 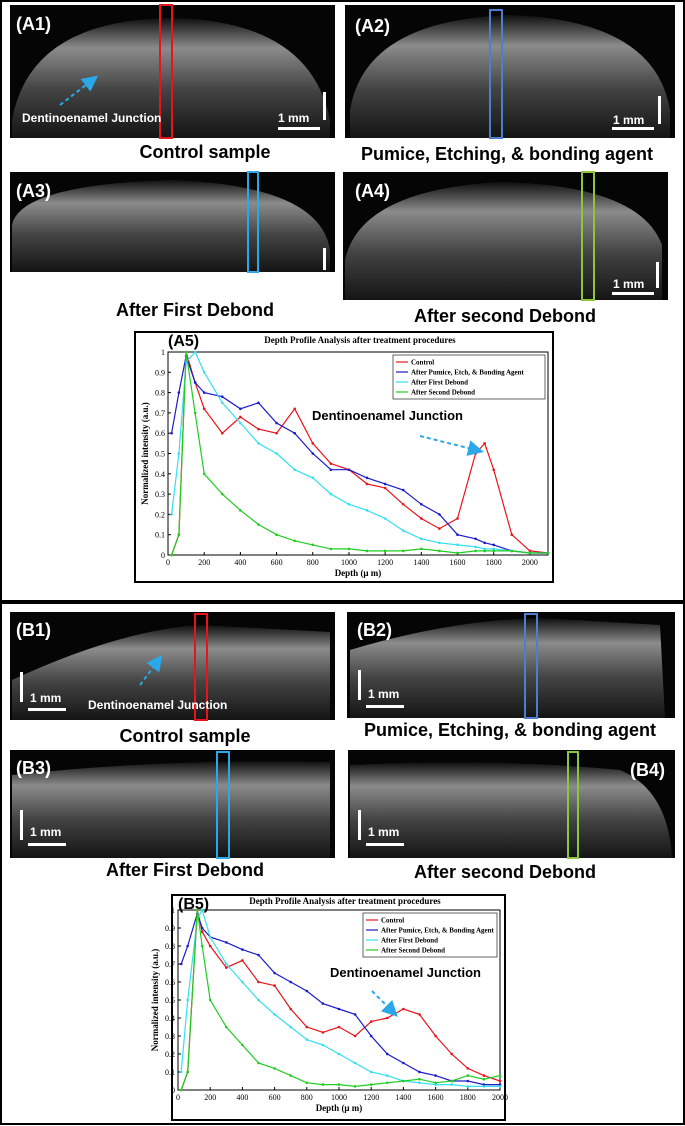 I want to click on y-tick-label: 0.3, so click(x=170, y=1036).